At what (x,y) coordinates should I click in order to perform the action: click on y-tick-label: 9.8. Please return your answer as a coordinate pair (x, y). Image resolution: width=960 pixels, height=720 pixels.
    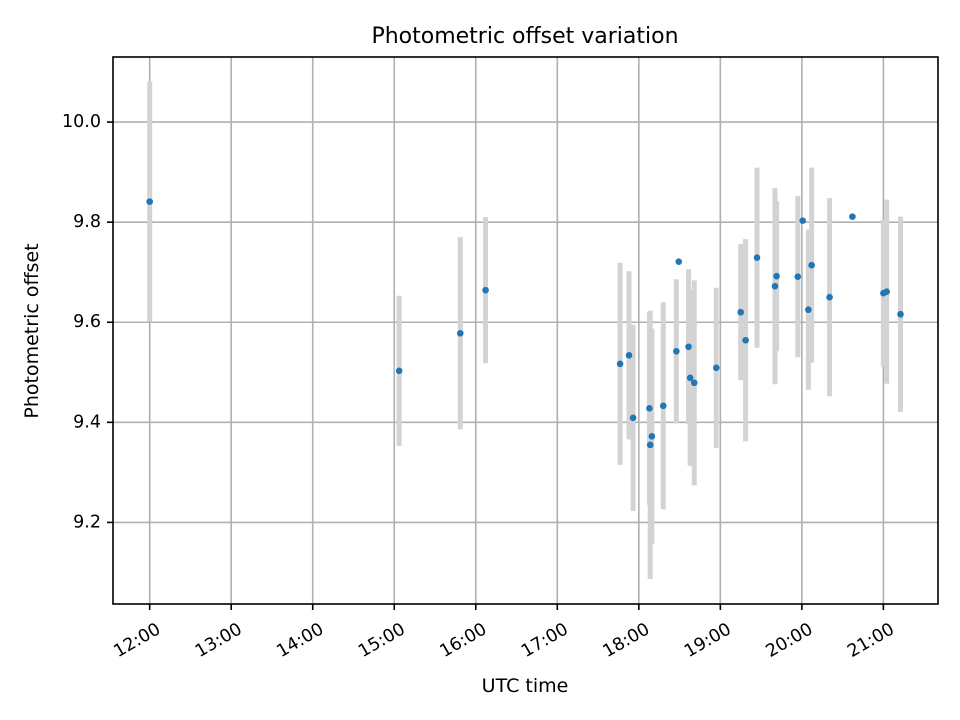
    Looking at the image, I should click on (87, 222).